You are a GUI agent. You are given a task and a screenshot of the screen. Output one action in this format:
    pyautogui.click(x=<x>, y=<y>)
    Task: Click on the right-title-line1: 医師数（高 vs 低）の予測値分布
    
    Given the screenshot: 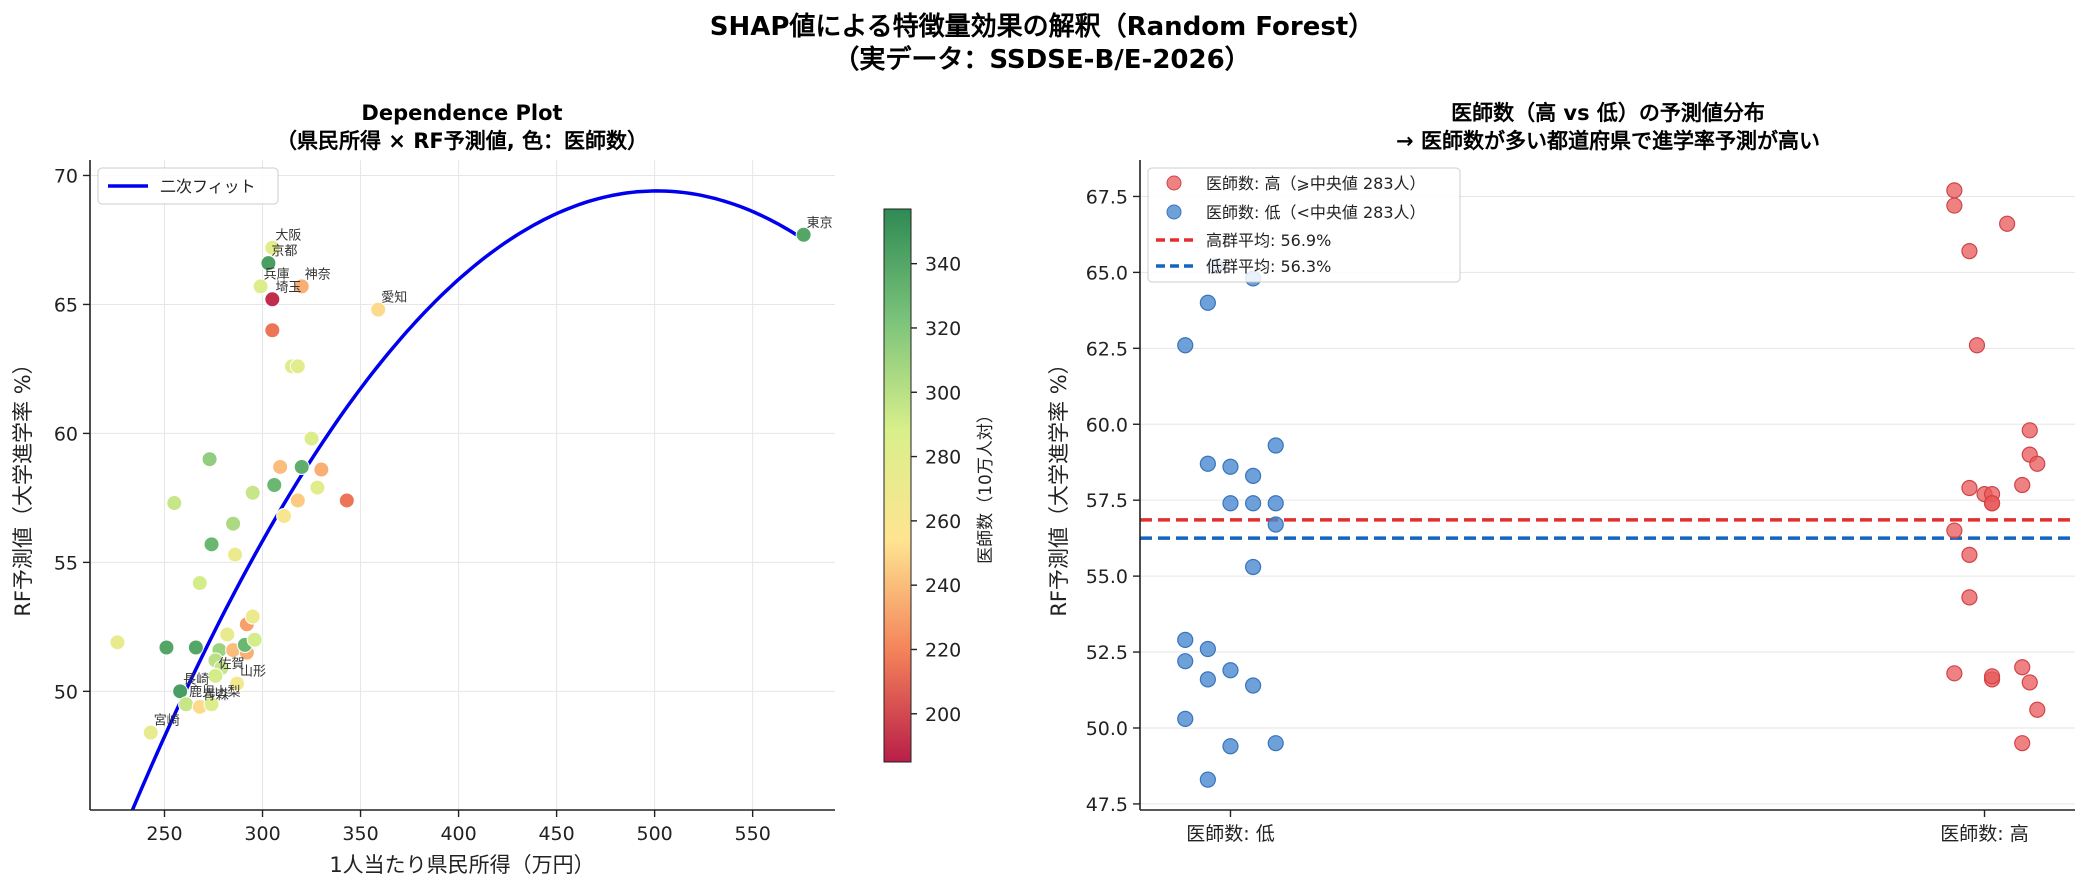 What is the action you would take?
    pyautogui.click(x=1608, y=113)
    